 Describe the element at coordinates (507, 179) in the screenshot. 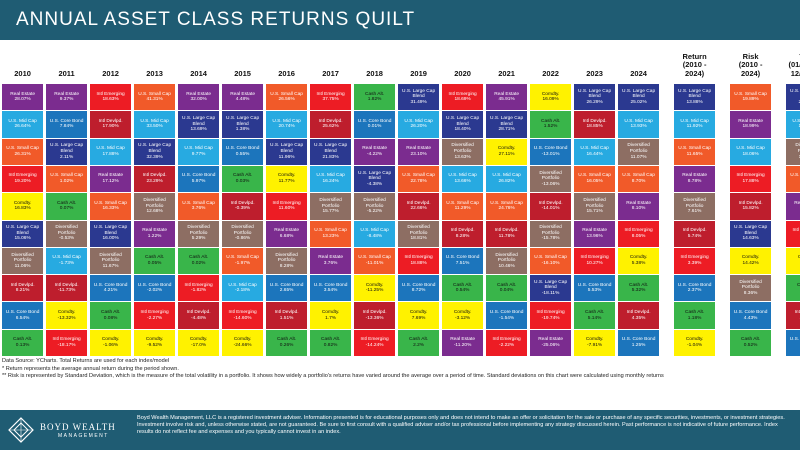

I see `quilt-cell: U.S. Mid Cap 26.82%` at that location.